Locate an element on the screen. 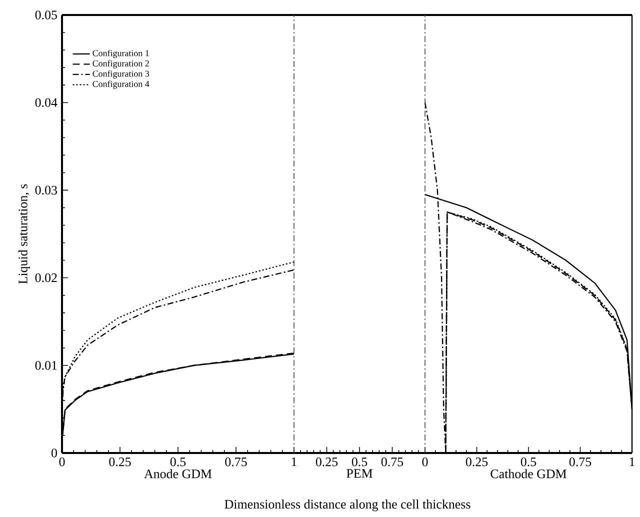 This screenshot has height=517, width=640. x-axis-title: Cathode GDM is located at coordinates (528, 473).